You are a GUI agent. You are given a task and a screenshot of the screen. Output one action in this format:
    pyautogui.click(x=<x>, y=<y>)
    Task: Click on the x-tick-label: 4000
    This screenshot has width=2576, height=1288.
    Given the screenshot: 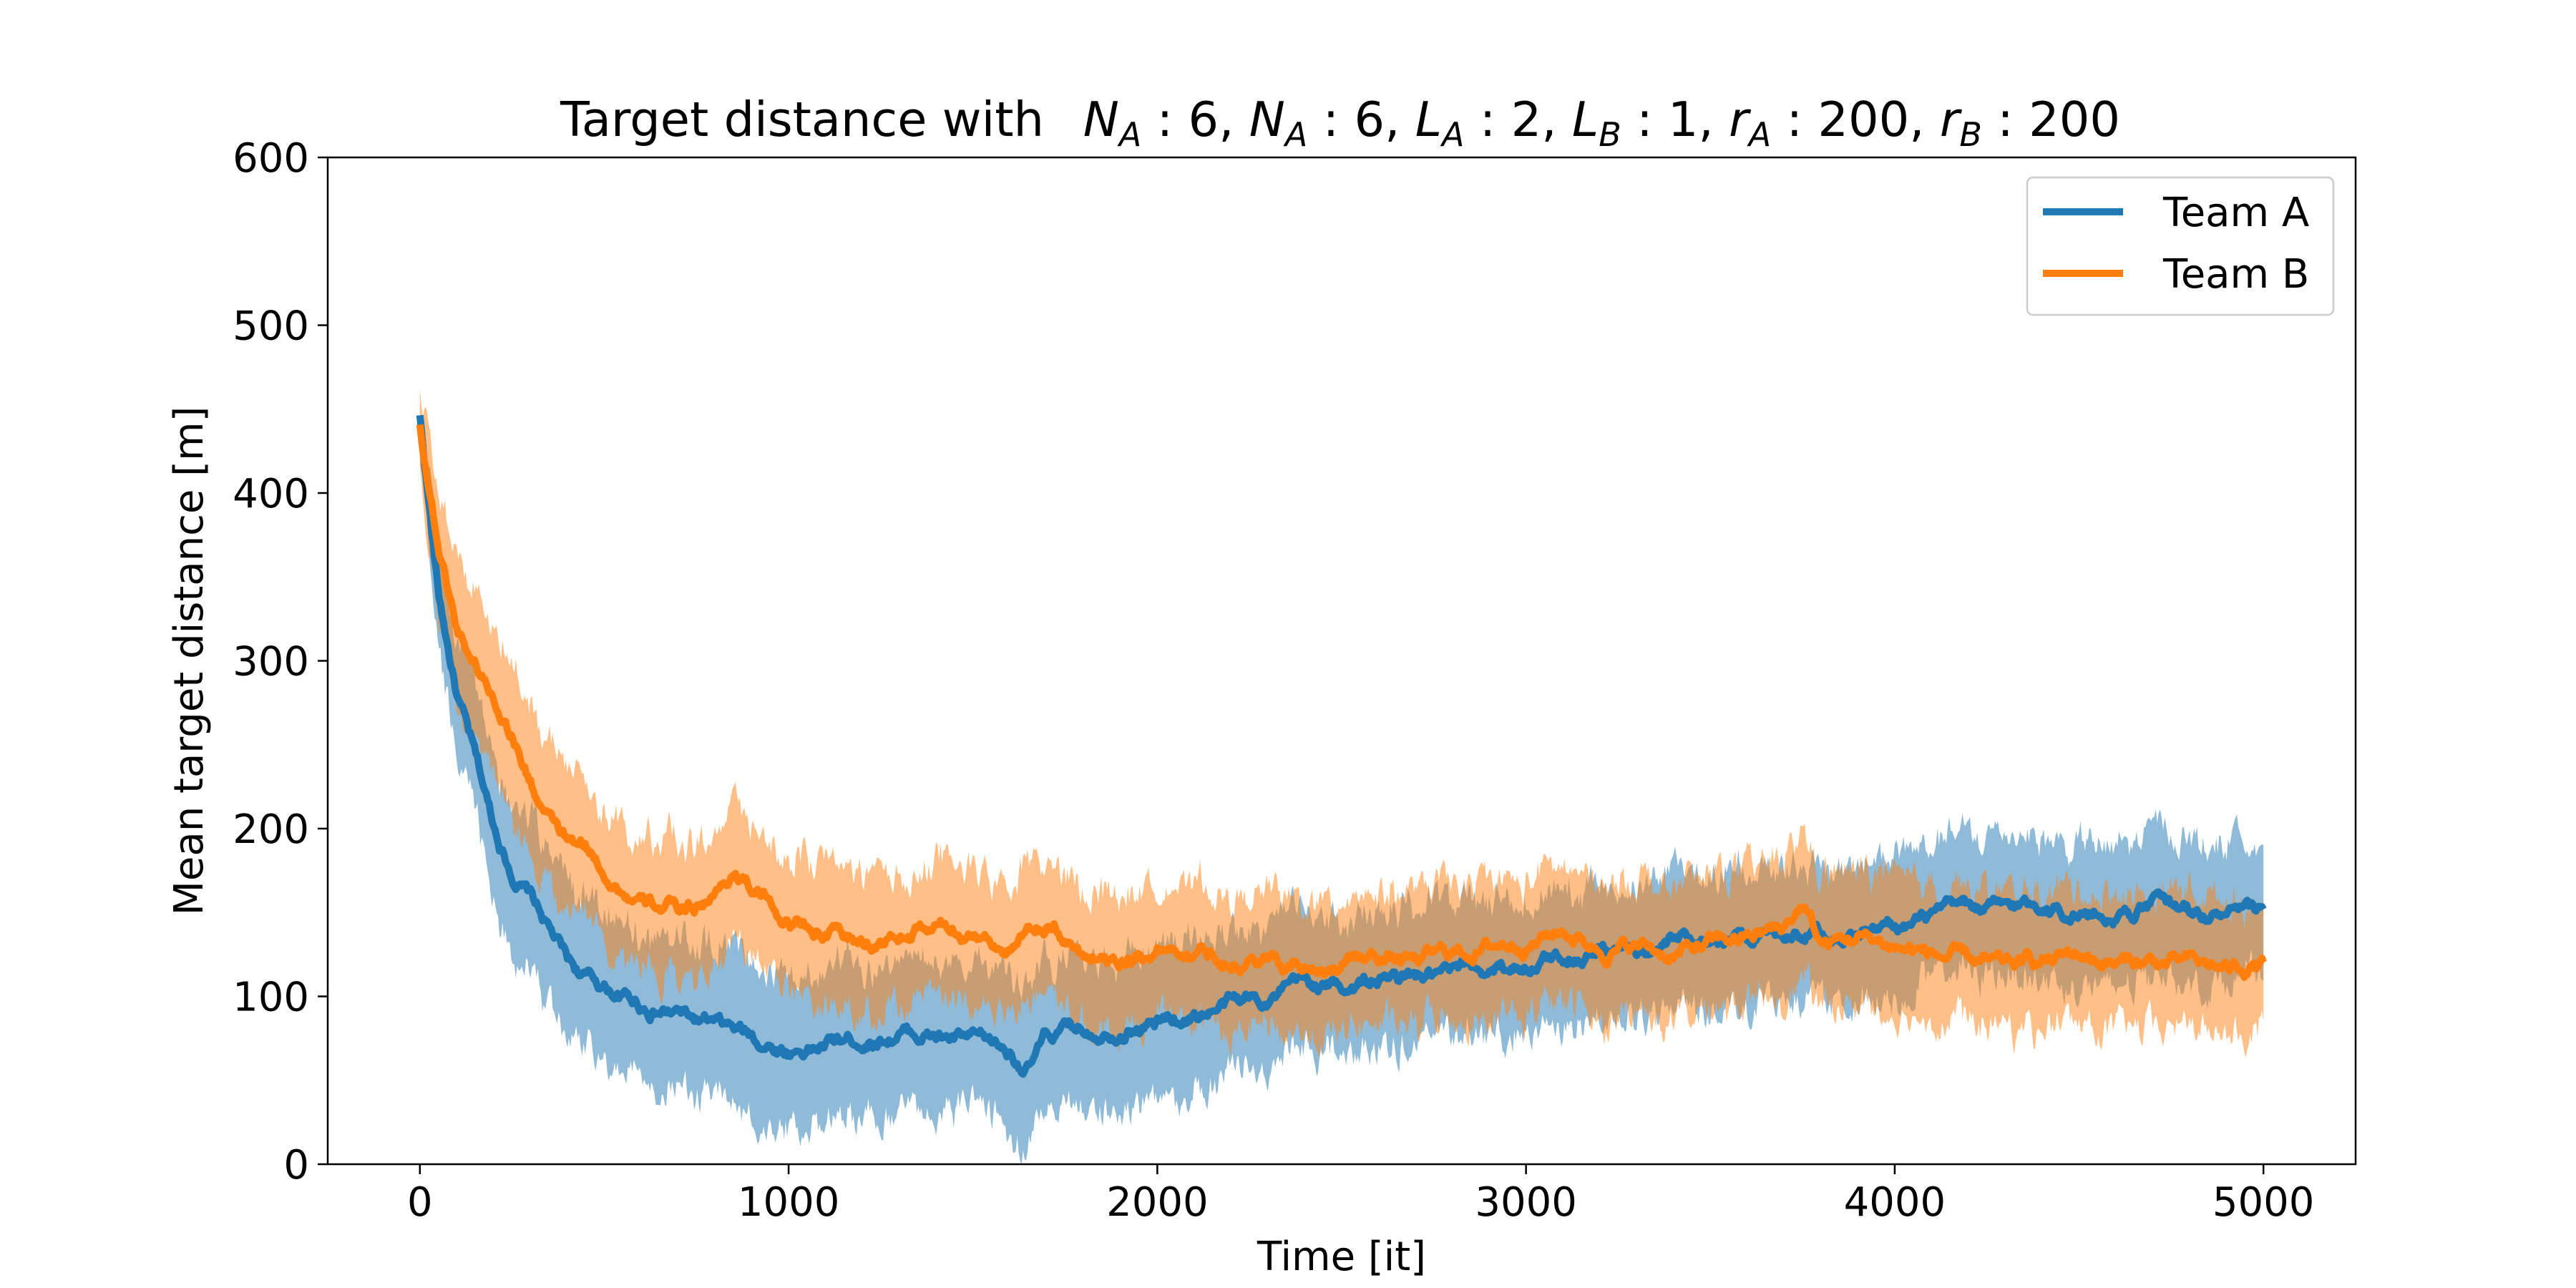 What is the action you would take?
    pyautogui.click(x=1895, y=1202)
    